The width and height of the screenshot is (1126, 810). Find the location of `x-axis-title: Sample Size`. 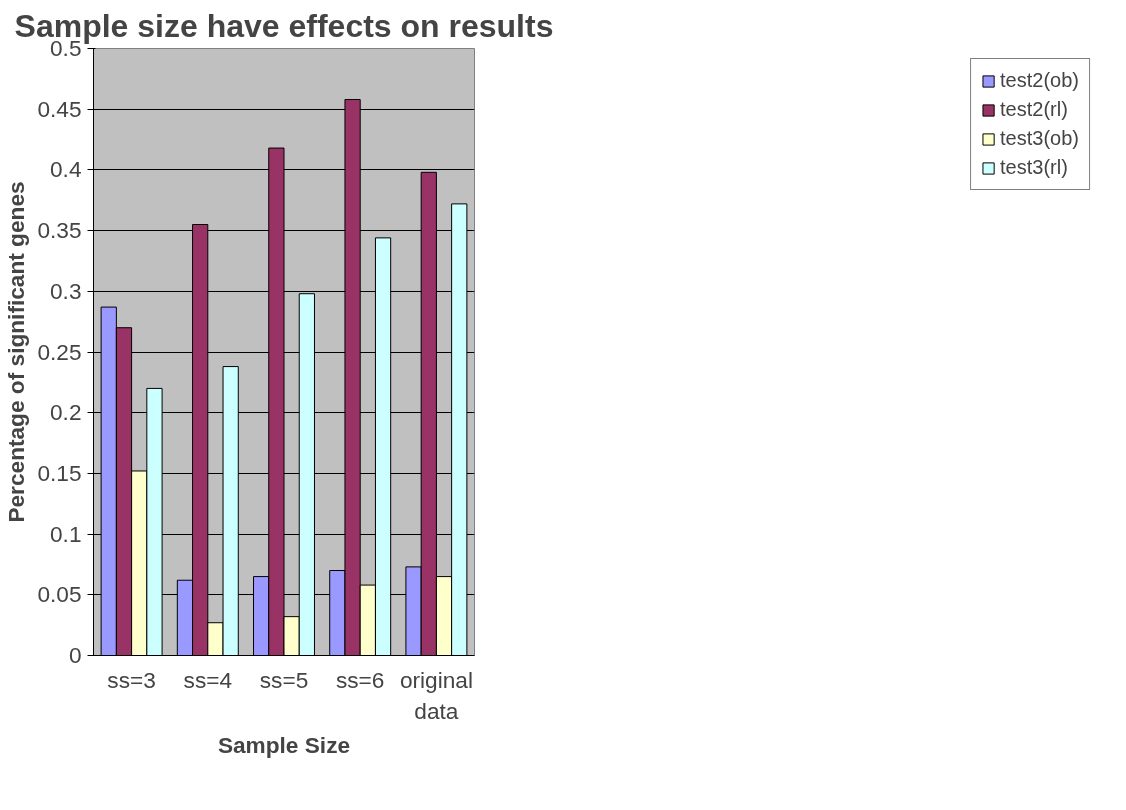

x-axis-title: Sample Size is located at coordinates (284, 744).